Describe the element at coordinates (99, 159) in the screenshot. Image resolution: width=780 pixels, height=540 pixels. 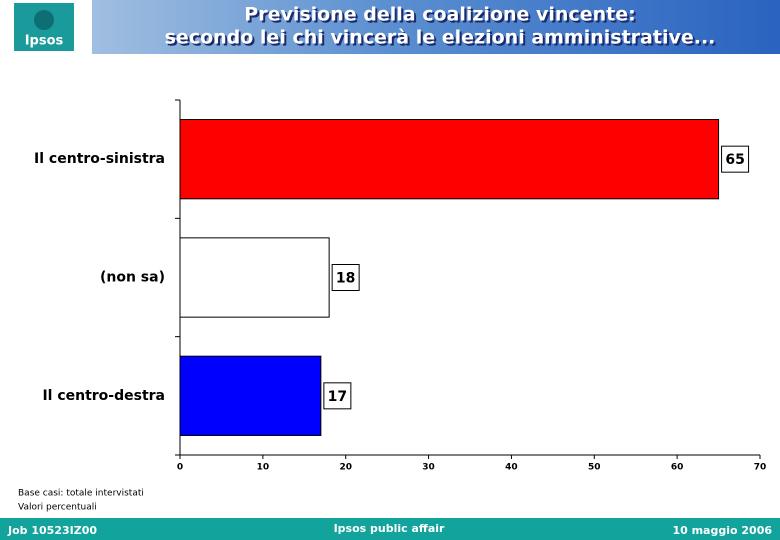
I see `category-label: Il centro-sinistra` at that location.